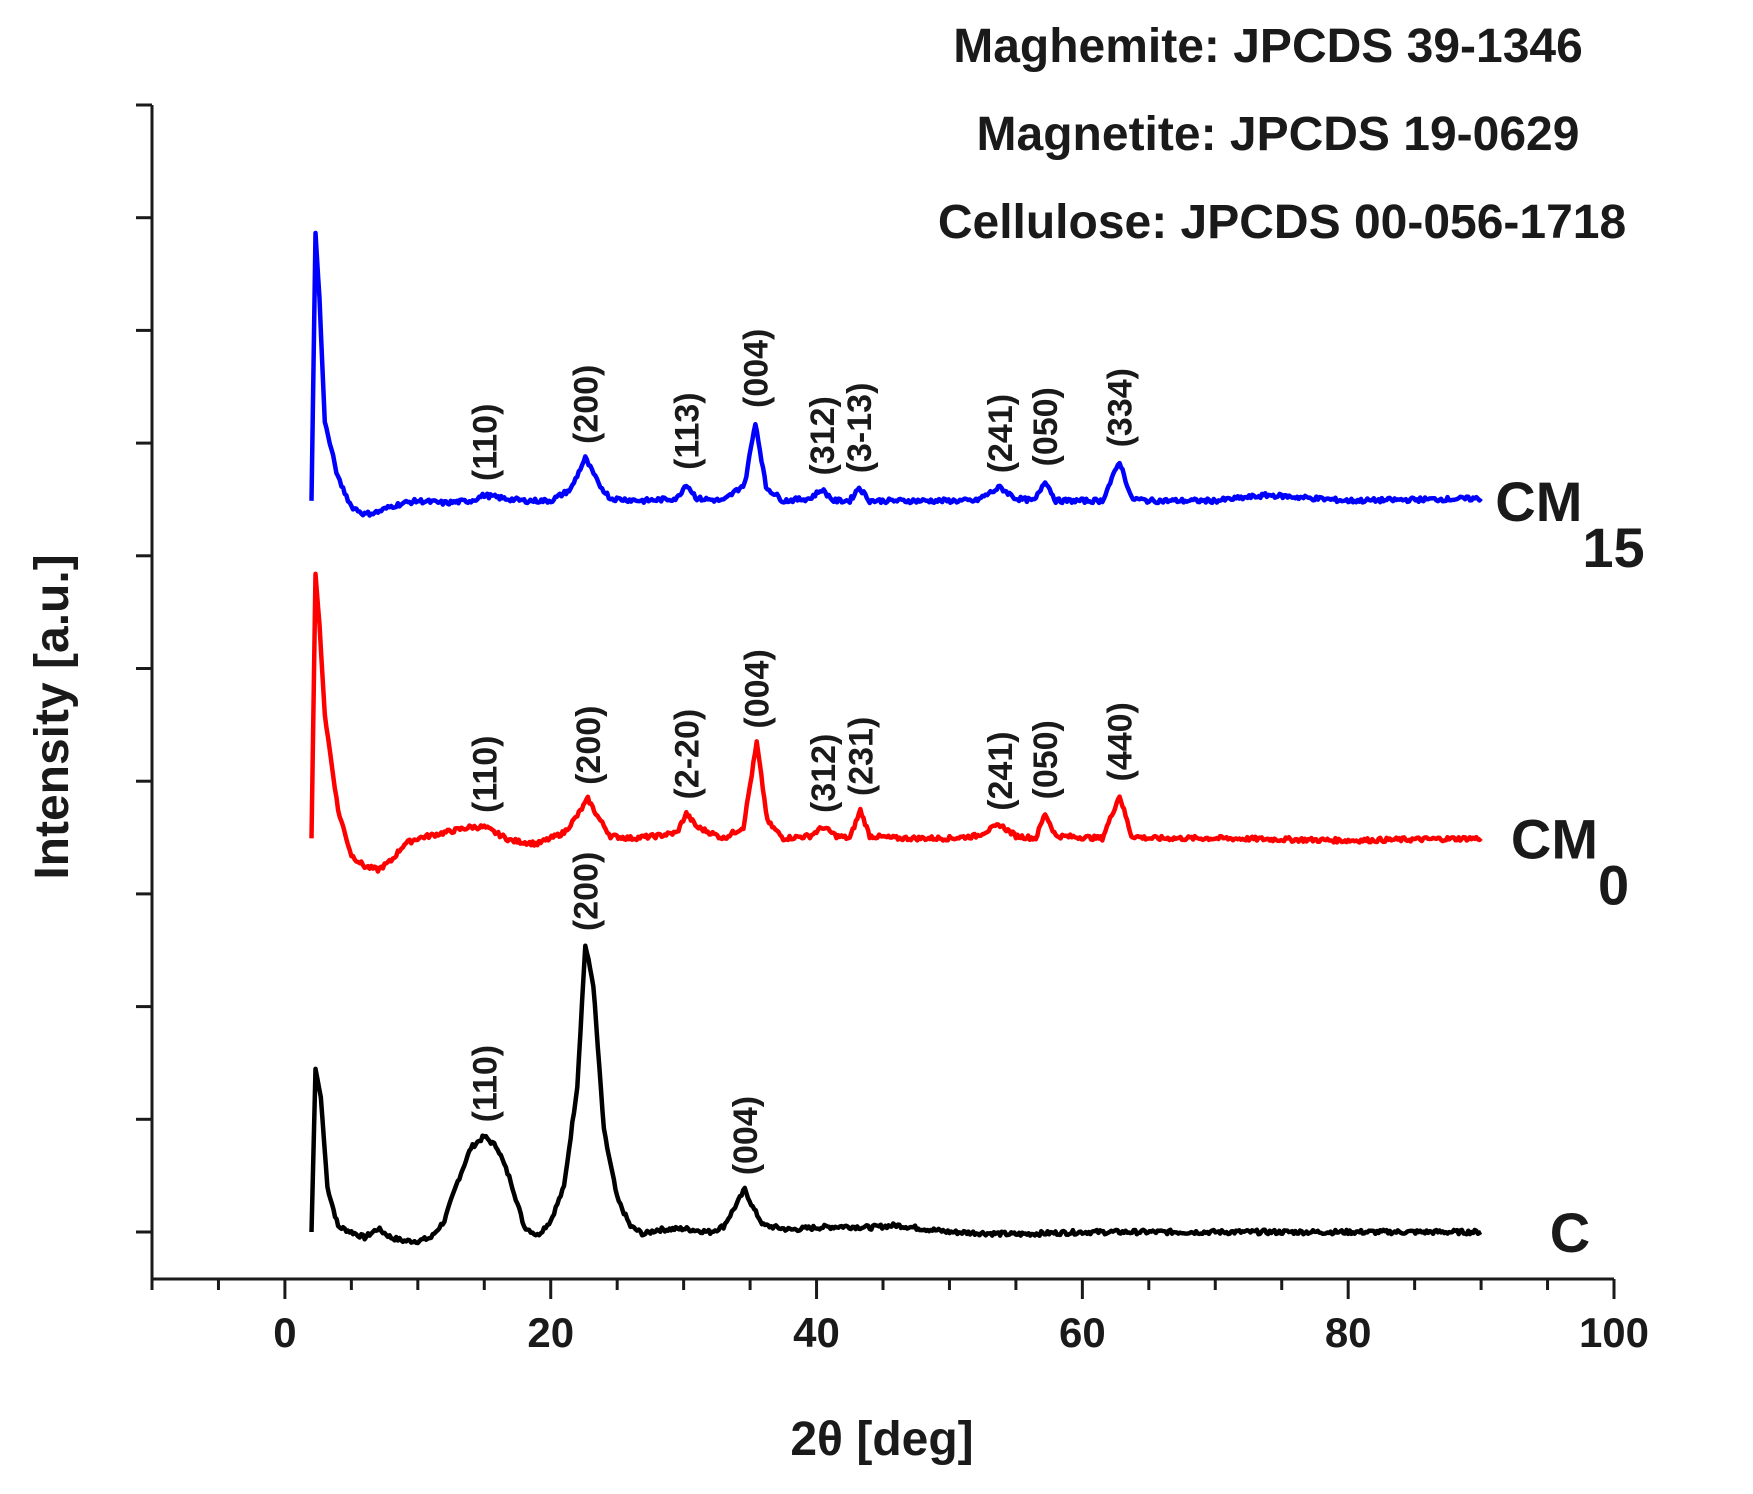 The height and width of the screenshot is (1494, 1753). Describe the element at coordinates (756, 368) in the screenshot. I see `peak-label-CM15: (004)` at that location.